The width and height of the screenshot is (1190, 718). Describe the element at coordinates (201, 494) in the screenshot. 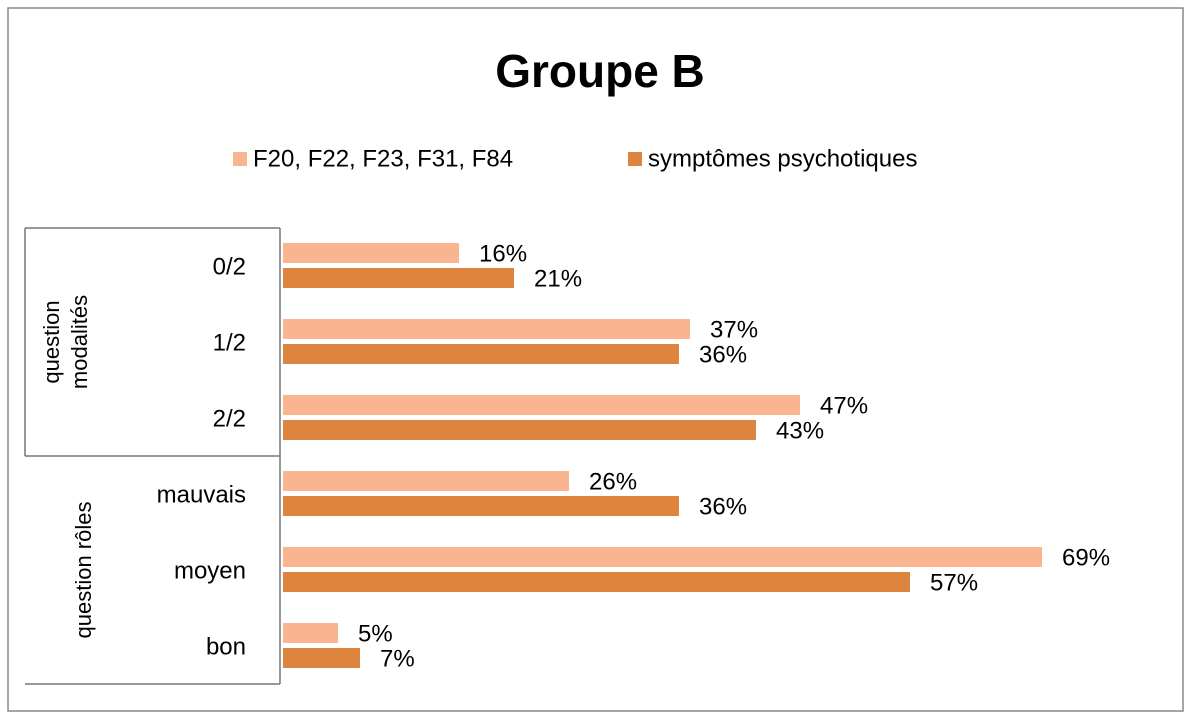

I see `category-label: mauvais` at that location.